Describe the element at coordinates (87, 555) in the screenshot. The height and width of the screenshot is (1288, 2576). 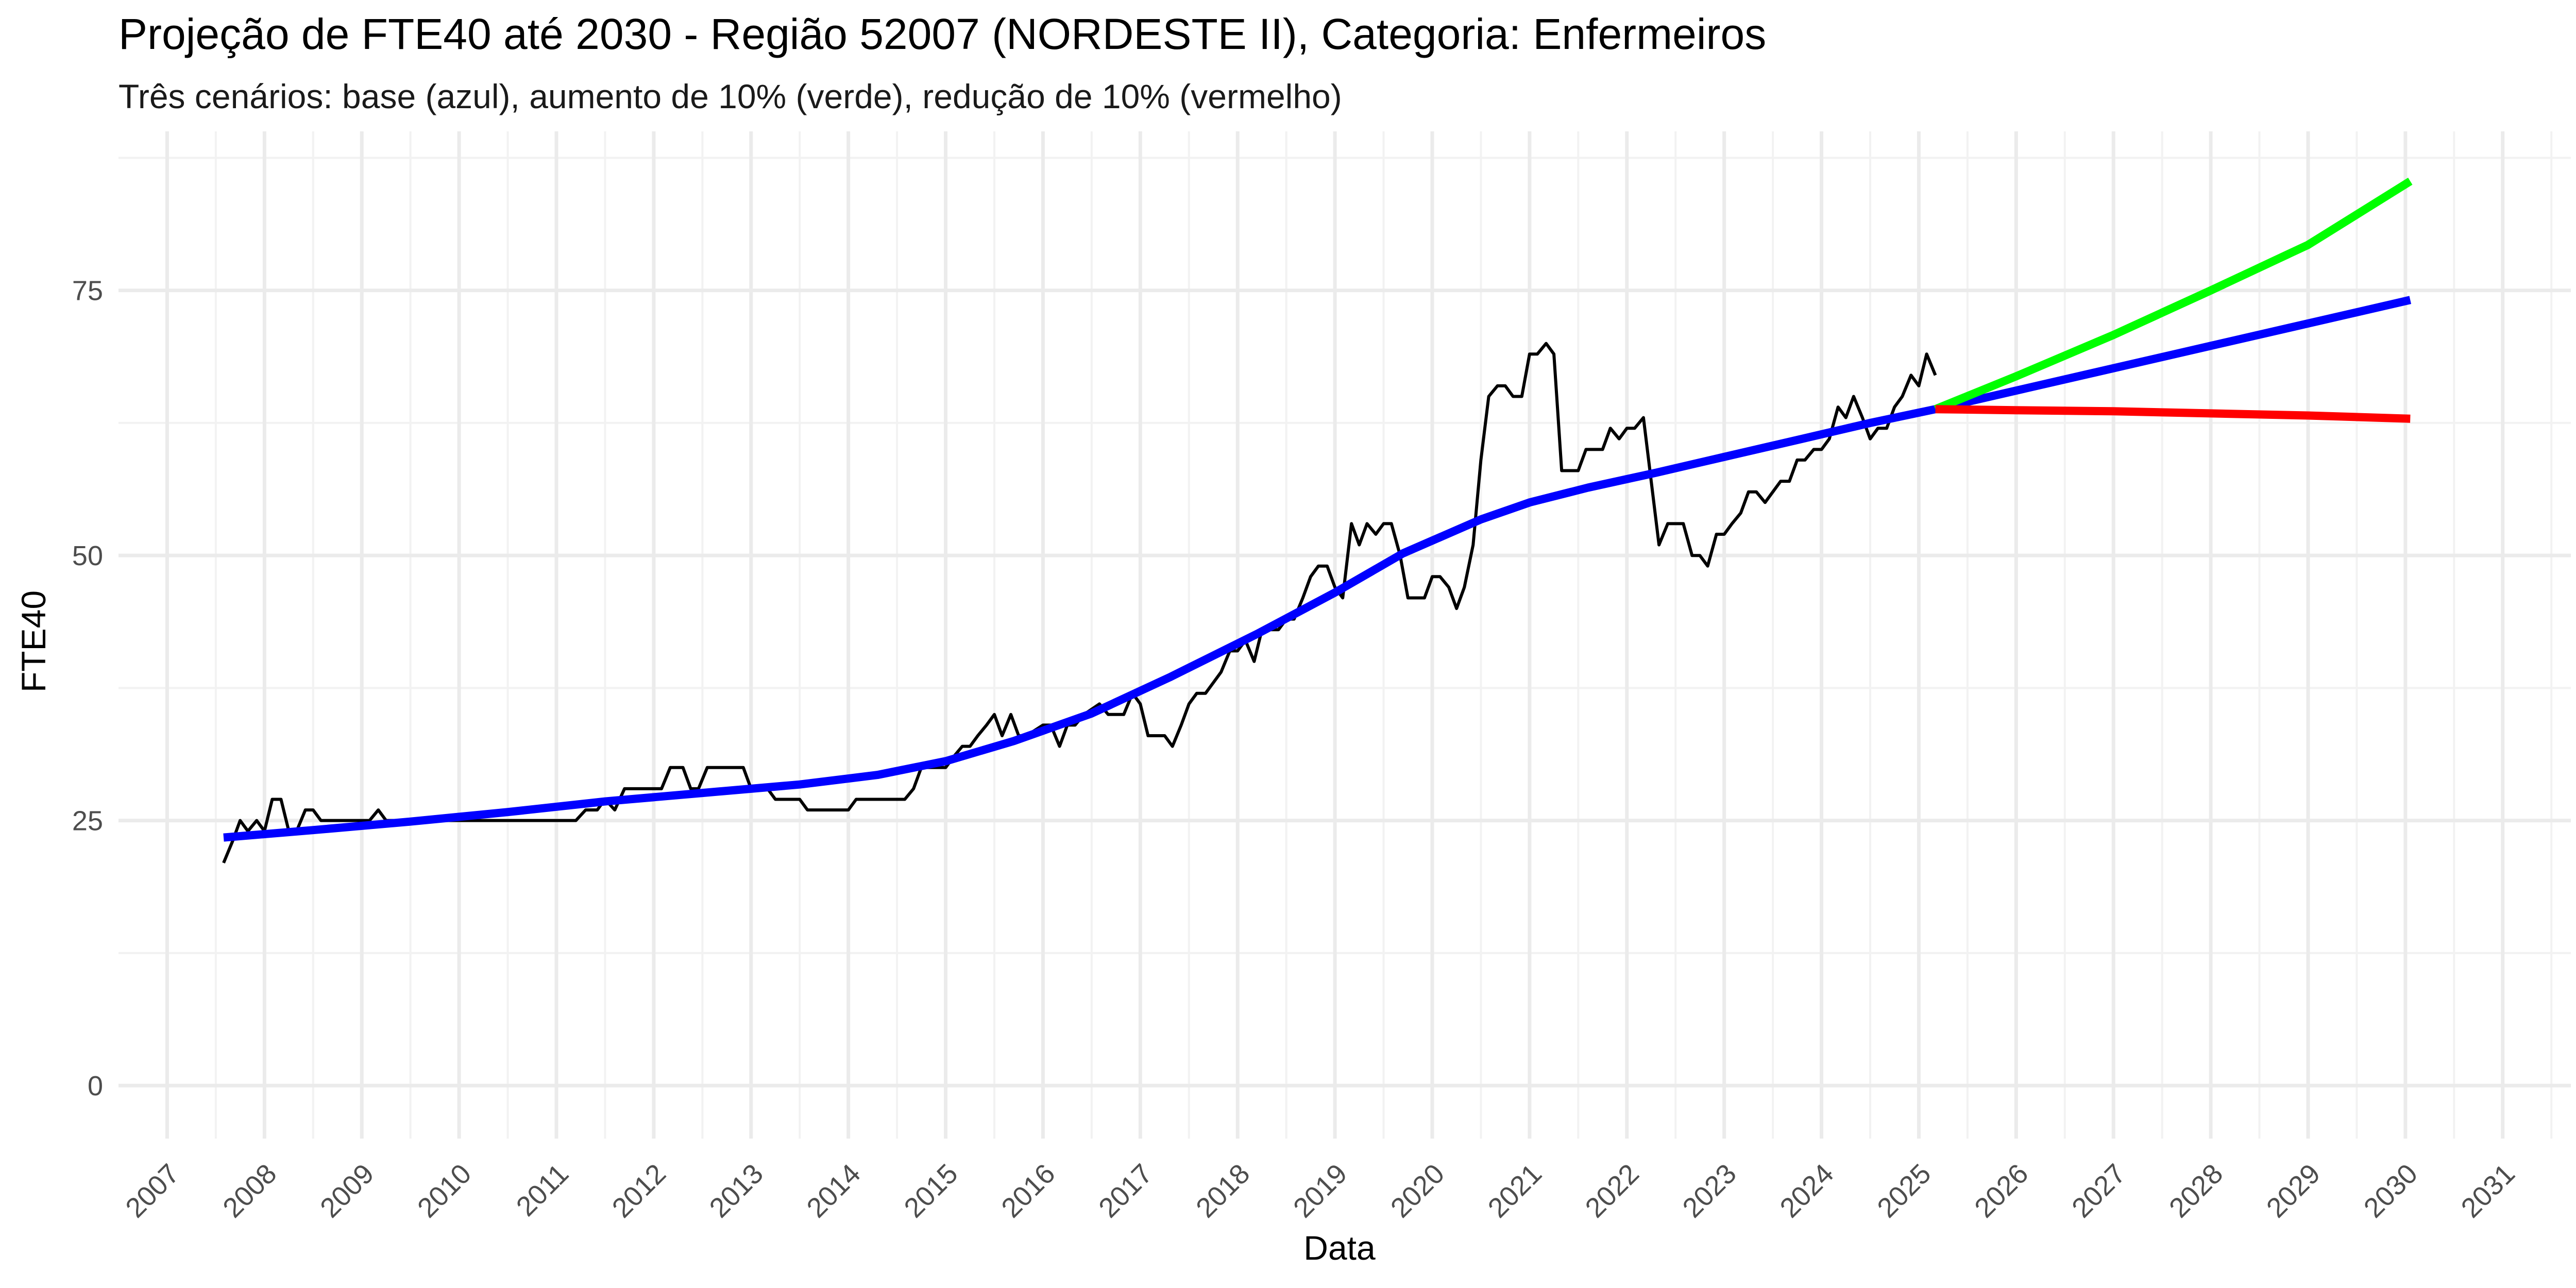
I see `y-tick-label: 50` at that location.